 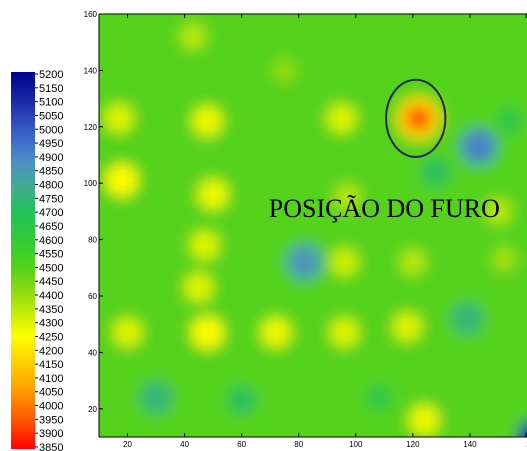 I want to click on y-tick-label: 160, so click(x=91, y=14).